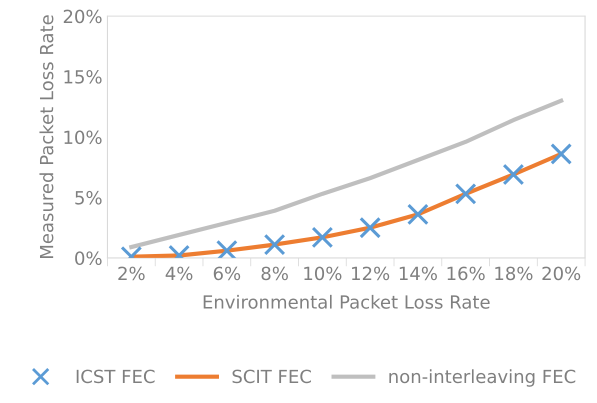 Image resolution: width=597 pixels, height=403 pixels. What do you see at coordinates (513, 273) in the screenshot?
I see `x-tick-label: 18%` at bounding box center [513, 273].